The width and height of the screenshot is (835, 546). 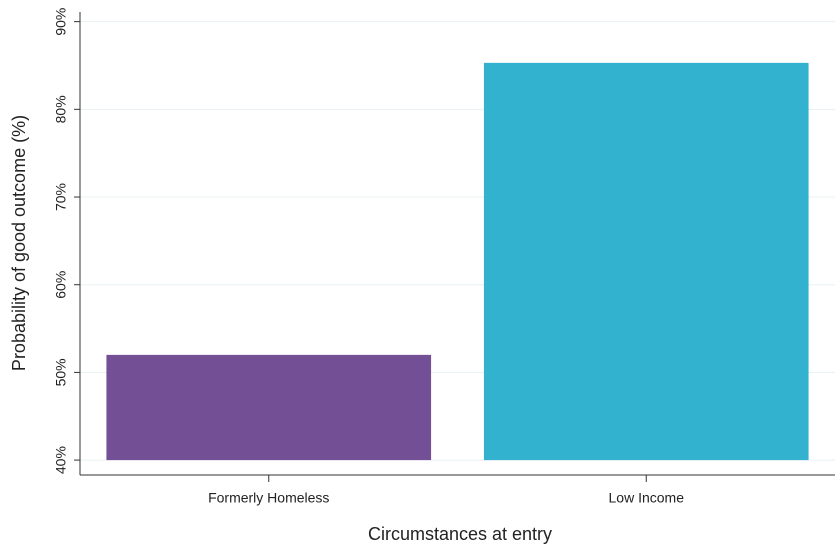 I want to click on y-tick-label: 50%, so click(x=61, y=372).